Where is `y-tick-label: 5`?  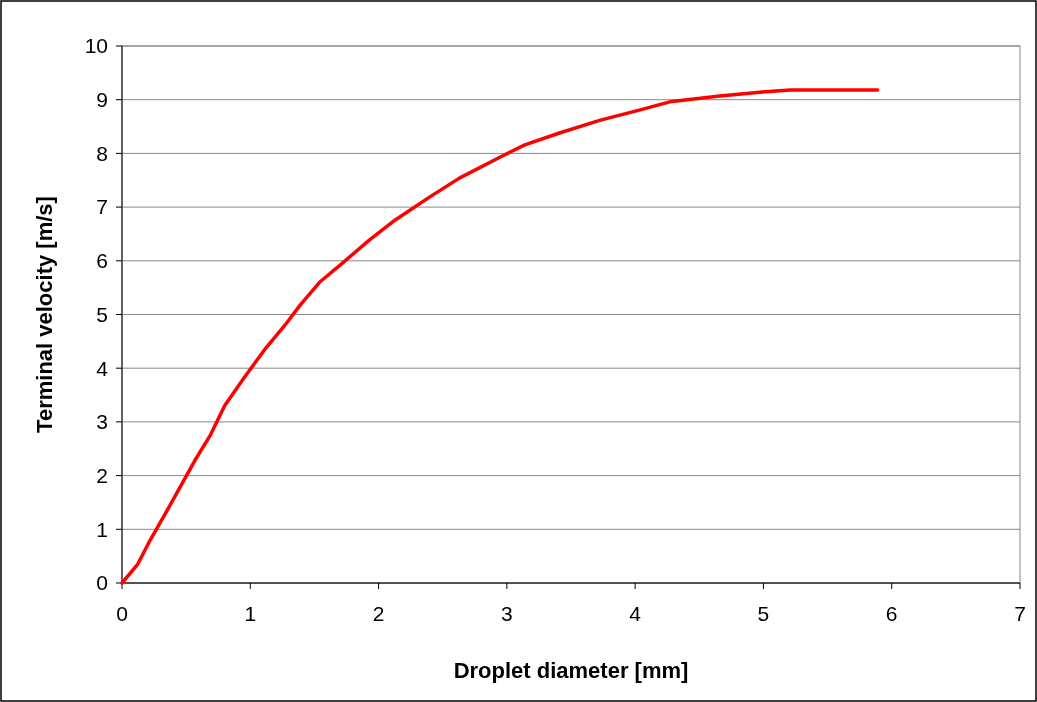
y-tick-label: 5 is located at coordinates (102, 314).